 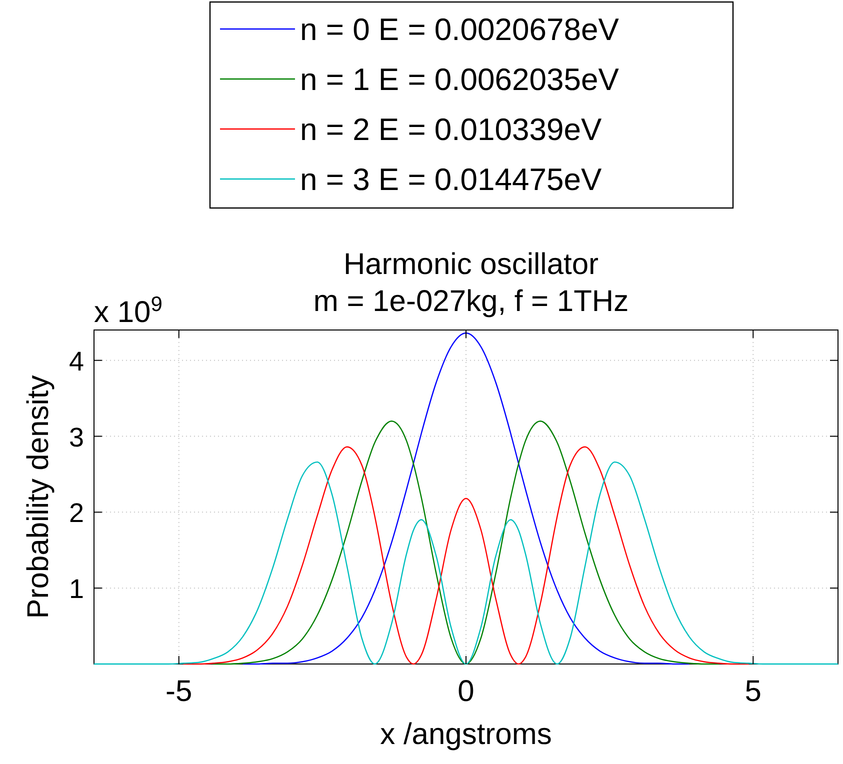 What do you see at coordinates (179, 691) in the screenshot?
I see `x-tick-label: -5` at bounding box center [179, 691].